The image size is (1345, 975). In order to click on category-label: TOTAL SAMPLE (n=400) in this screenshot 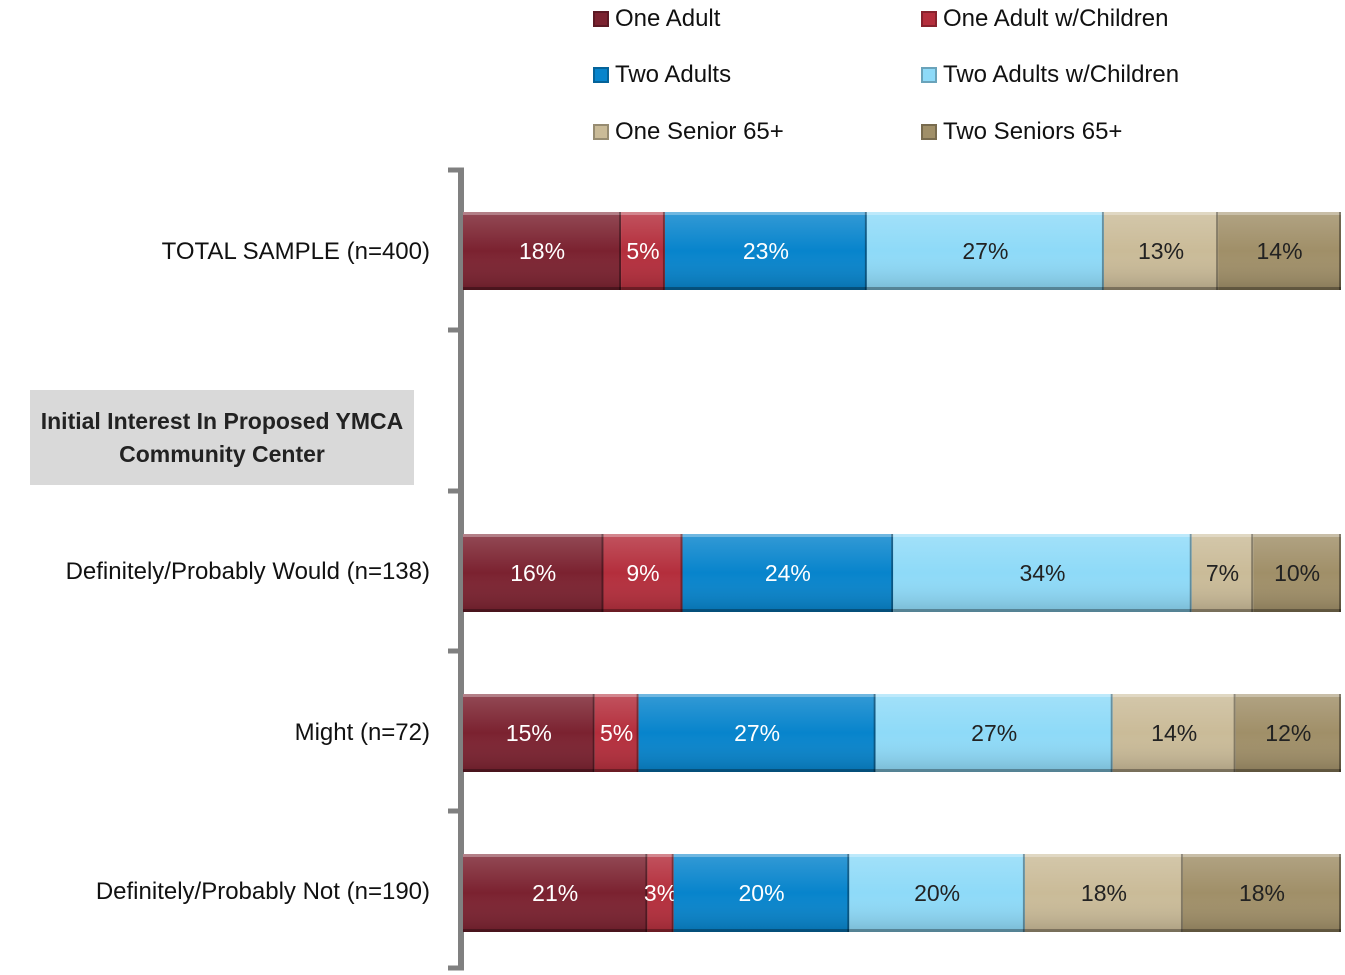, I will do `click(295, 251)`.